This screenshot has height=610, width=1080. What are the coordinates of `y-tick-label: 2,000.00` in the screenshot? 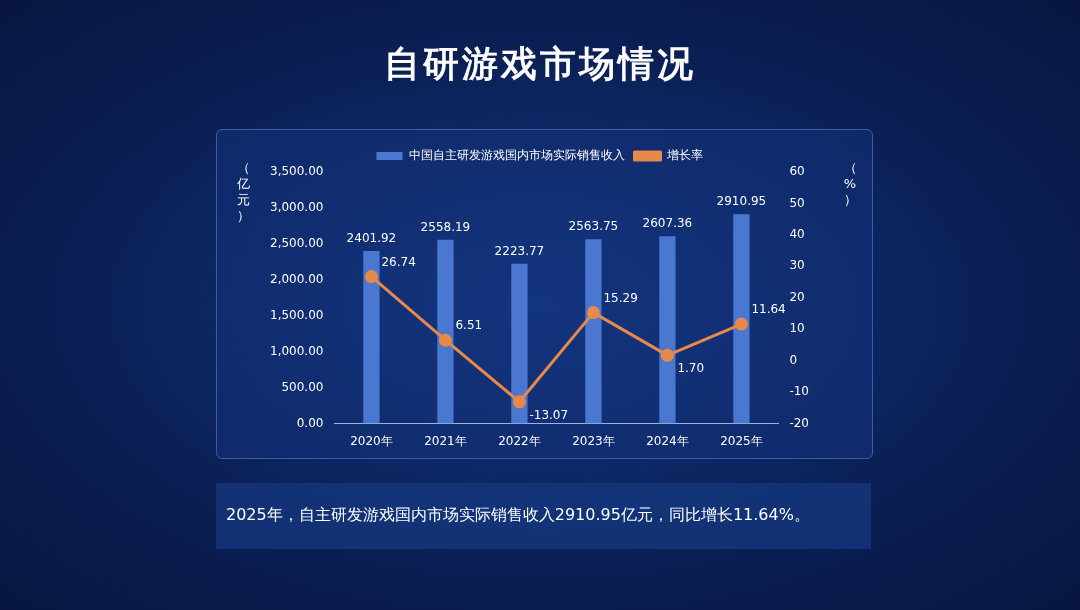 It's located at (297, 278).